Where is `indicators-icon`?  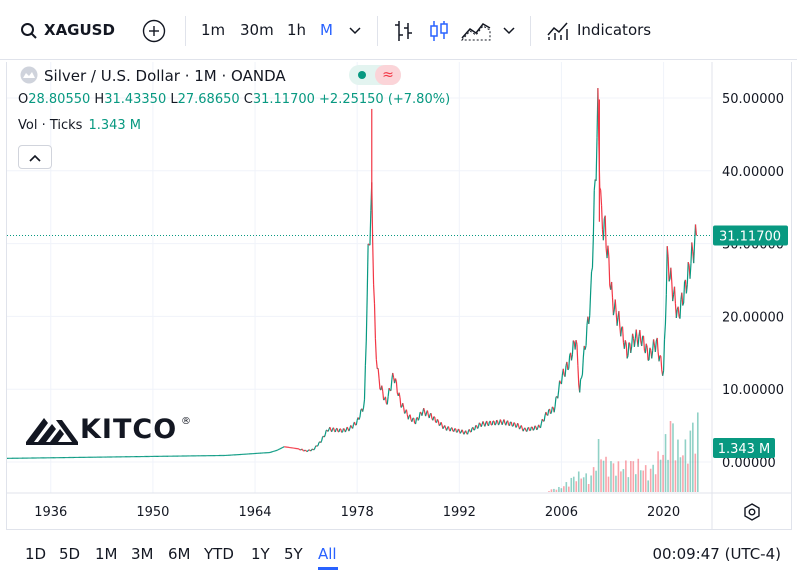
indicators-icon is located at coordinates (558, 30).